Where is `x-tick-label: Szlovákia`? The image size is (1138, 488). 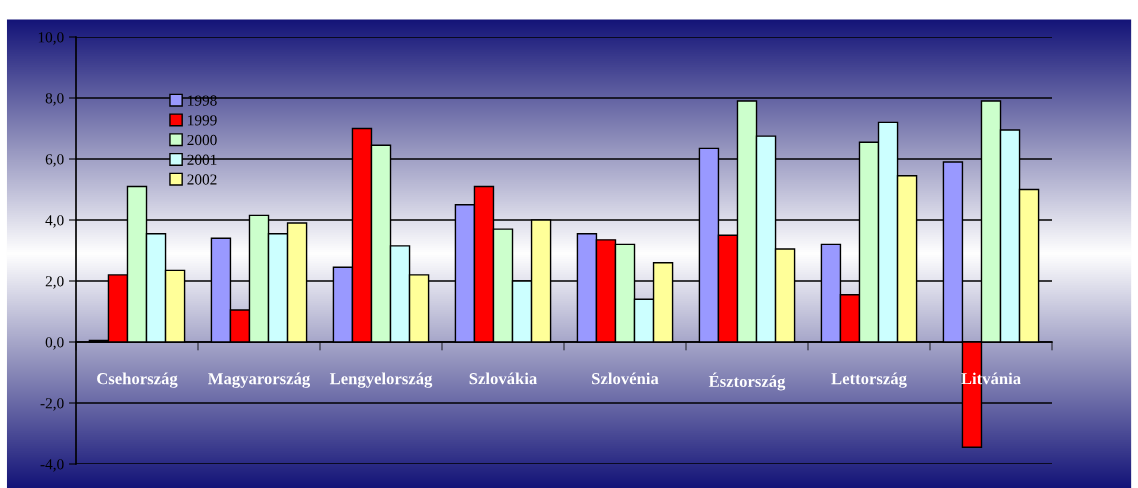 x-tick-label: Szlovákia is located at coordinates (503, 378).